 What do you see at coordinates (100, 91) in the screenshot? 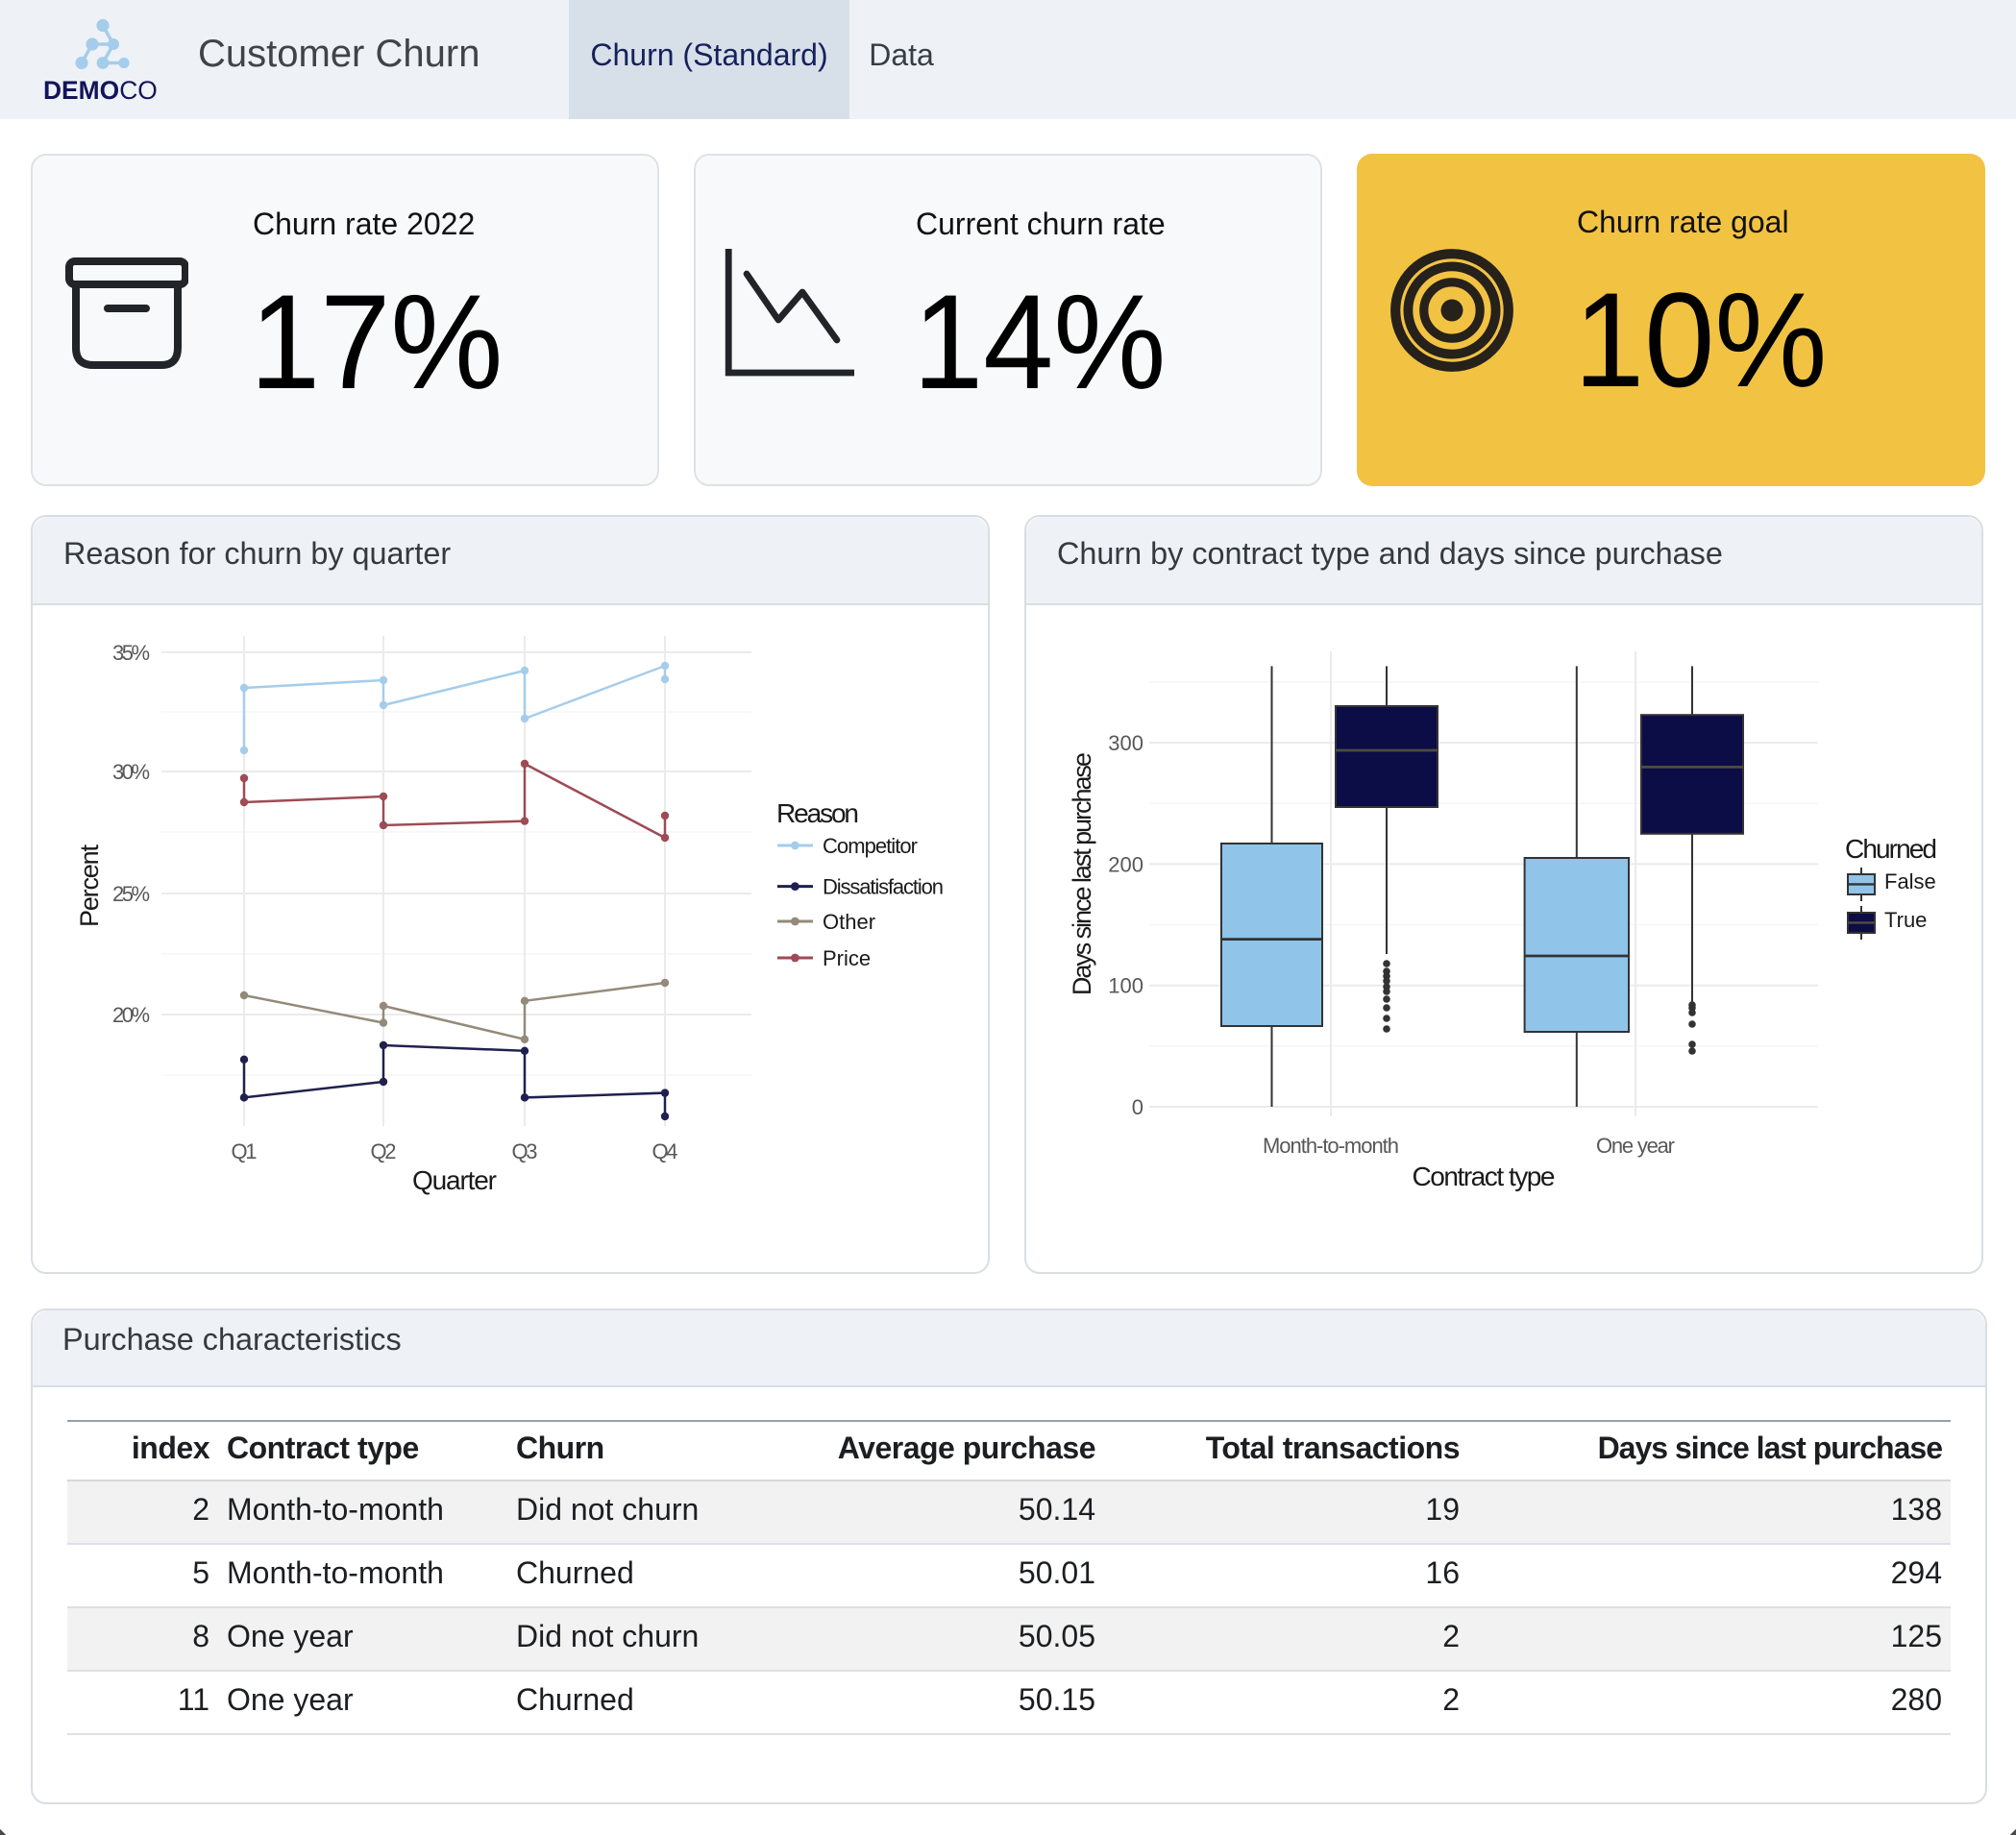
I see `svg-text: DEMOCO` at bounding box center [100, 91].